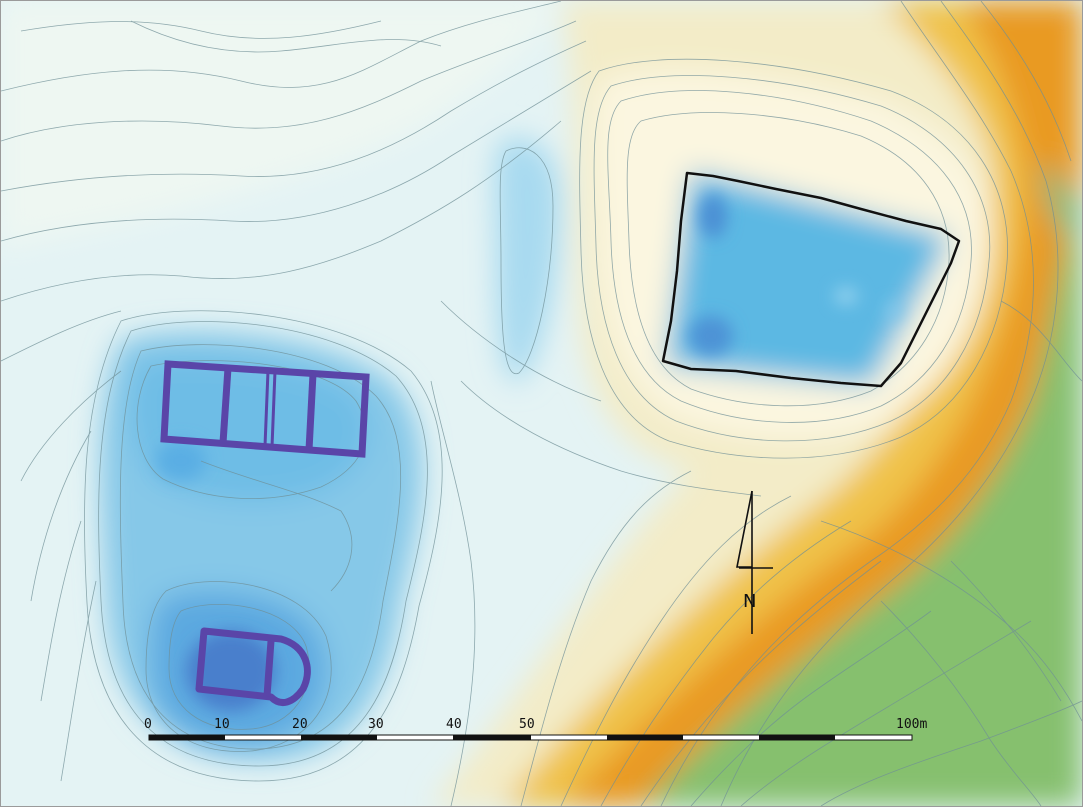 Image resolution: width=1083 pixels, height=807 pixels. What do you see at coordinates (911, 724) in the screenshot?
I see `scale-tick-label: 100m` at bounding box center [911, 724].